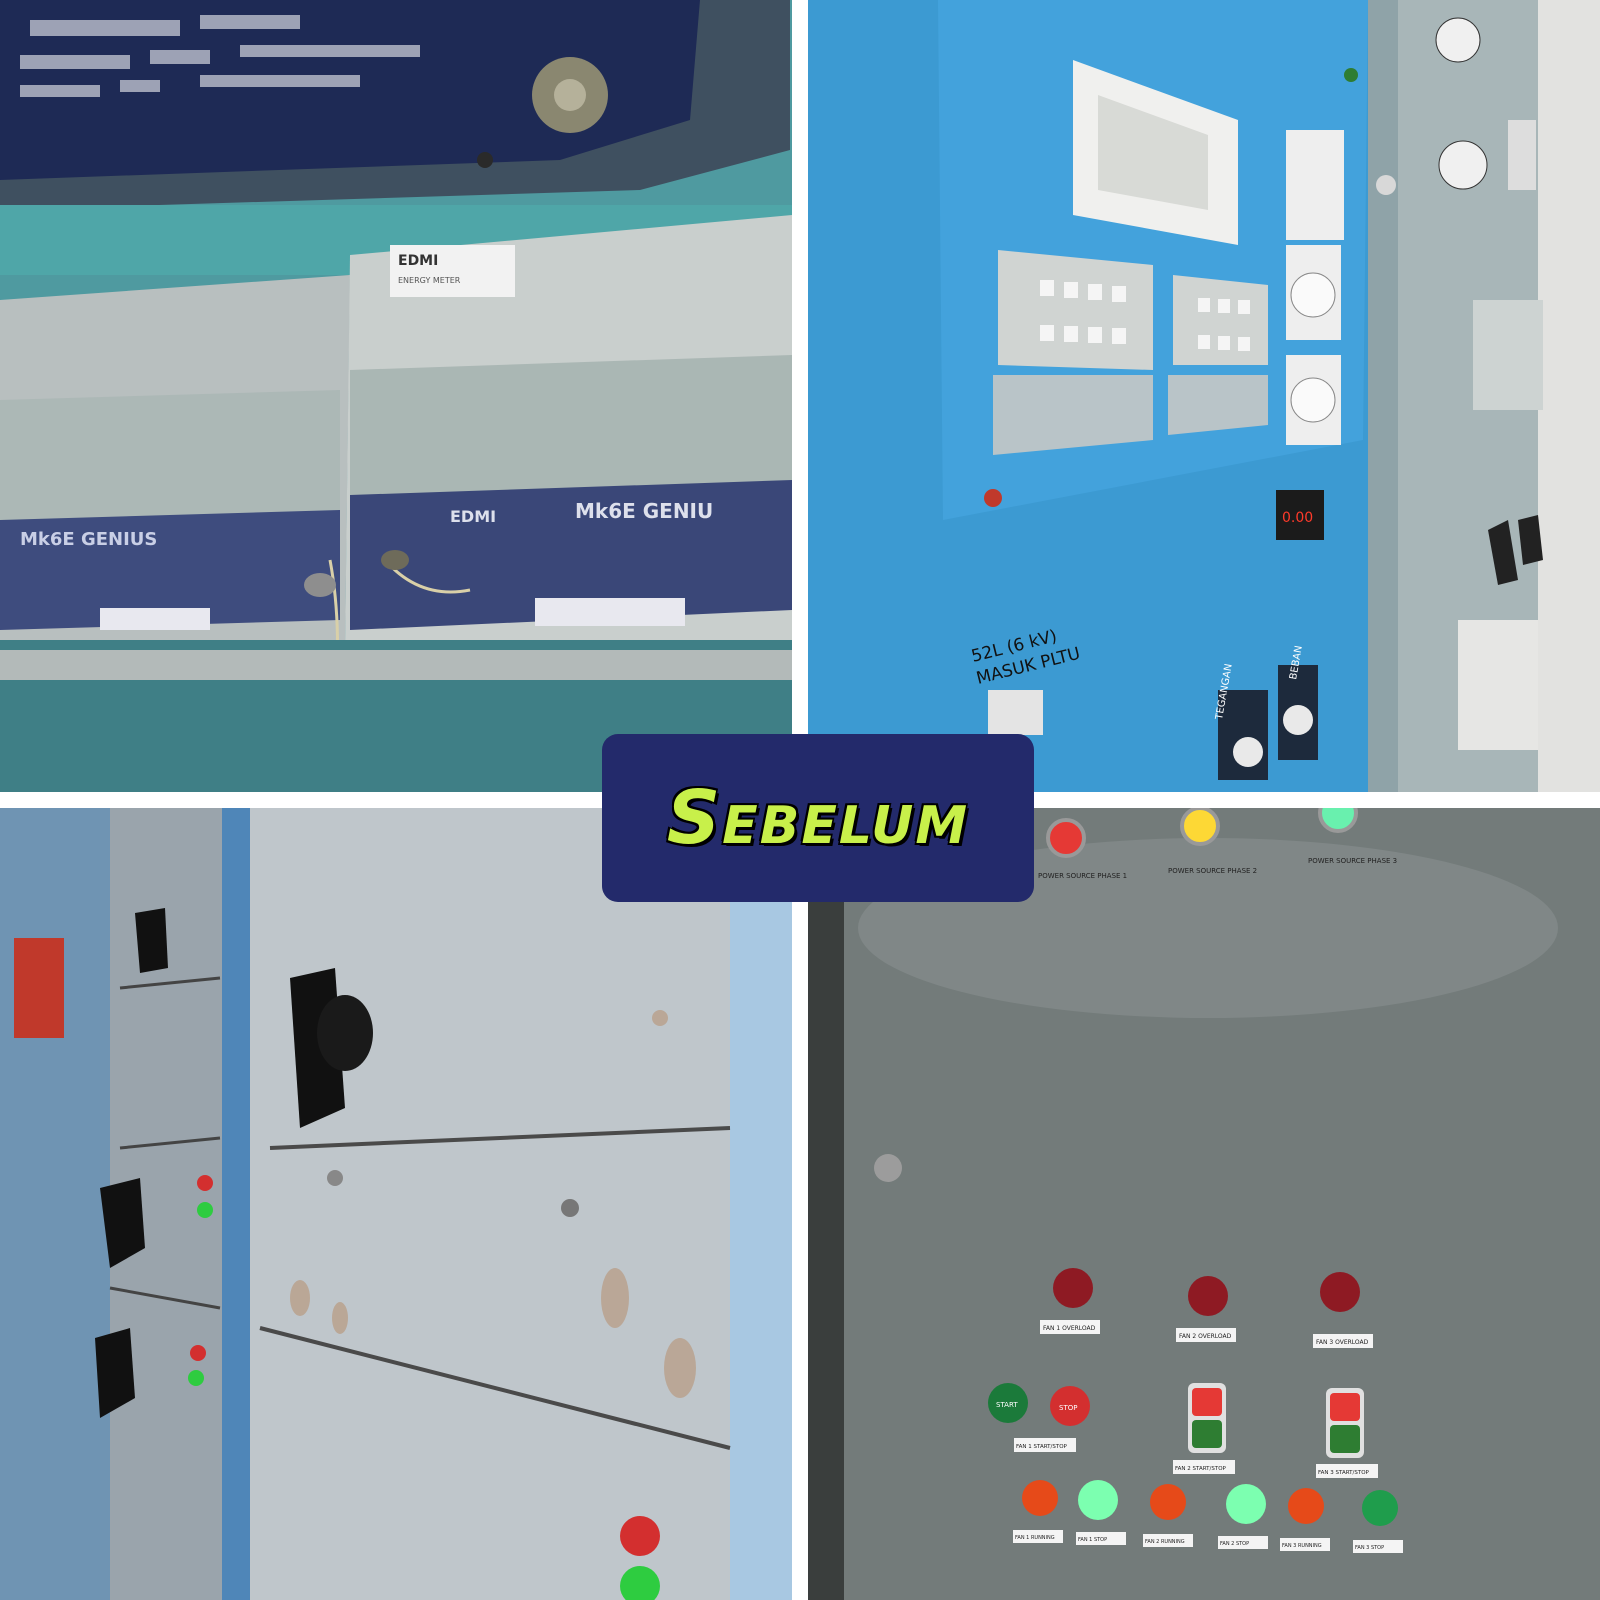 This screenshot has height=1600, width=1600. What do you see at coordinates (888, 1168) in the screenshot?
I see `door-lock` at bounding box center [888, 1168].